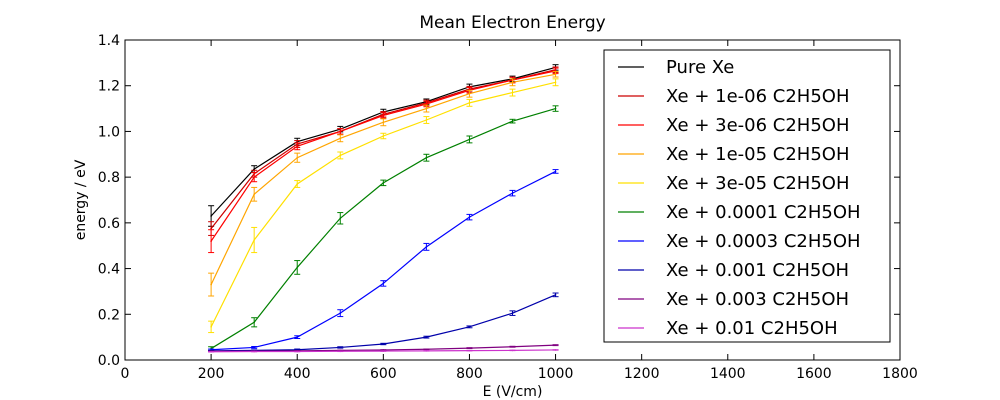 This screenshot has width=1000, height=400. I want to click on legend-label: Xe + 1e-05 C2H5OH, so click(757, 154).